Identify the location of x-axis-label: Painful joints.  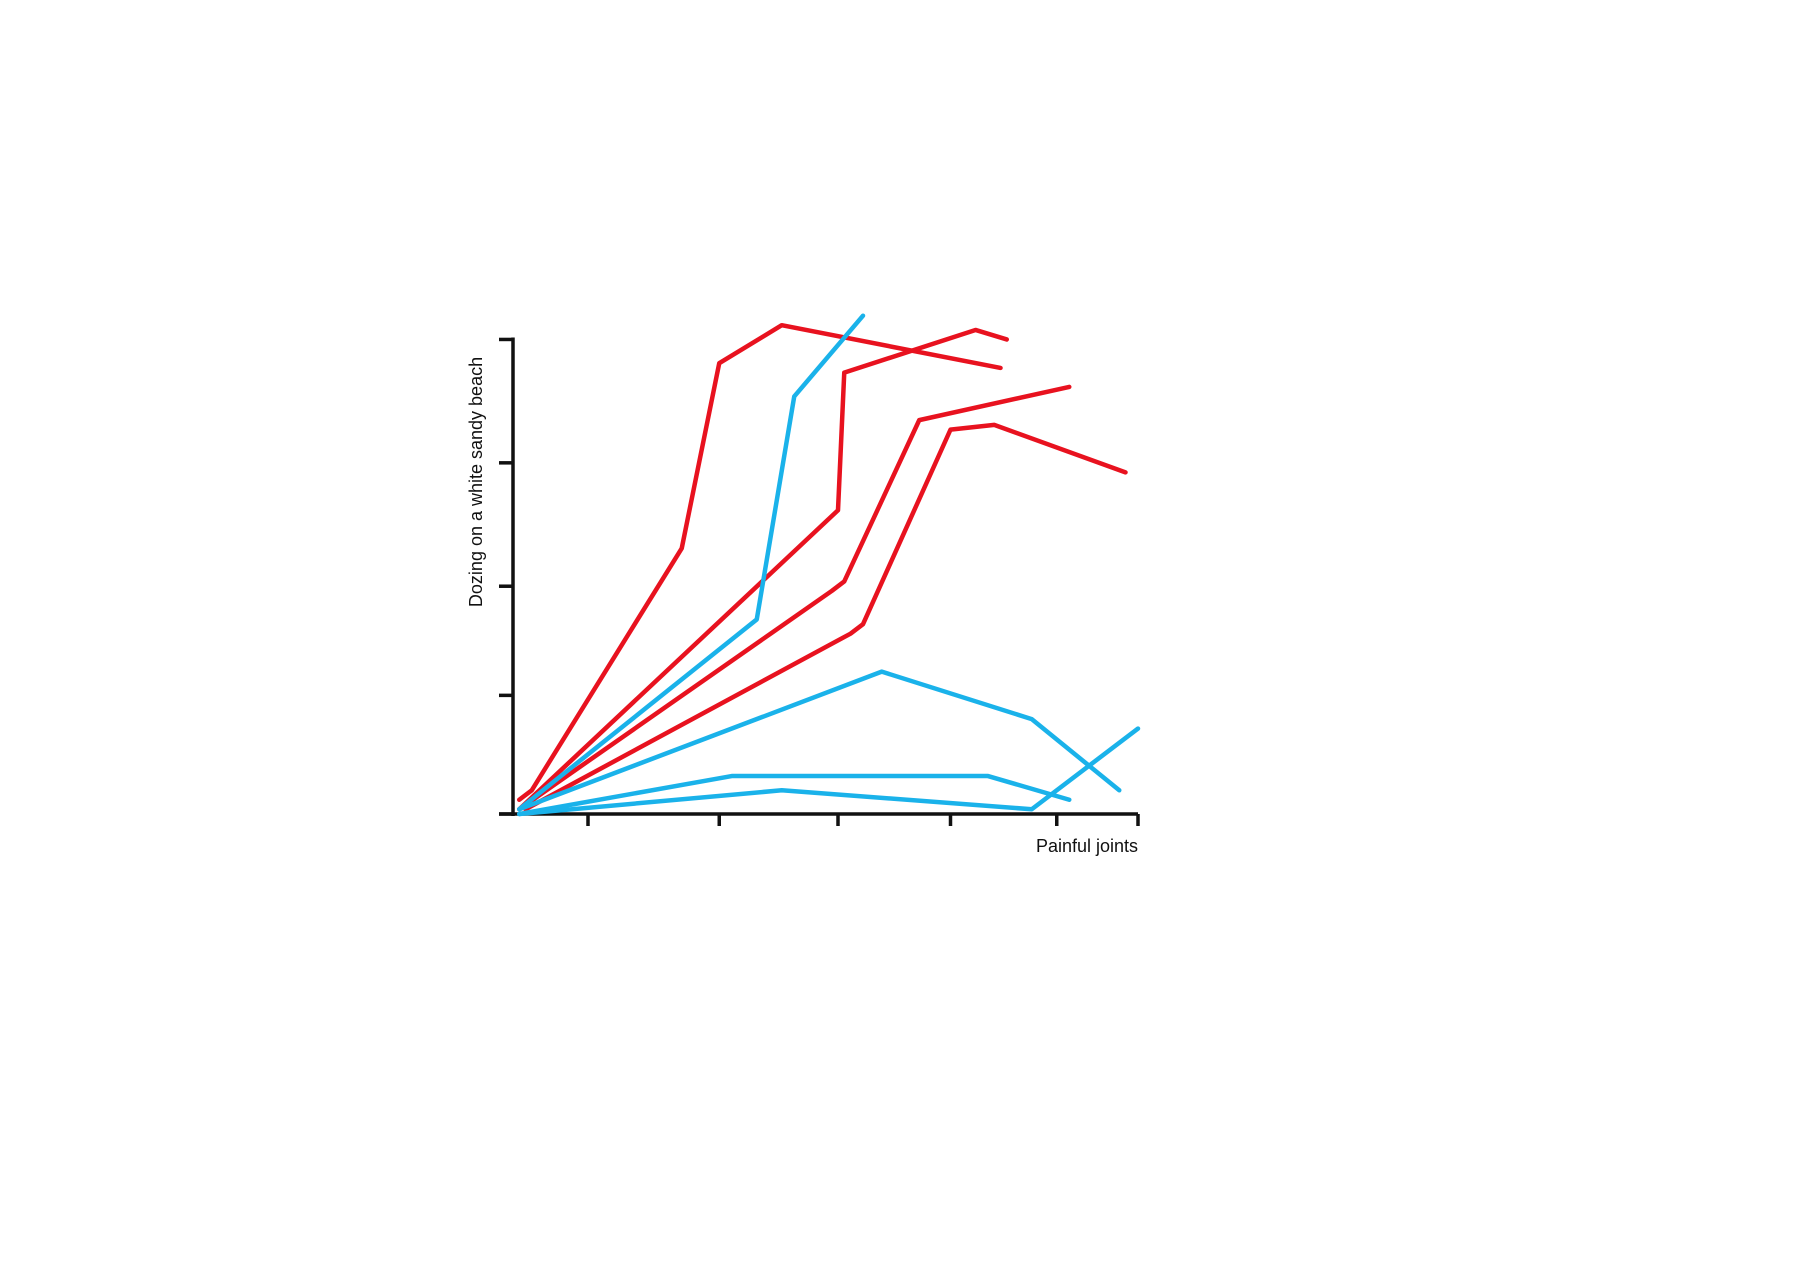
(1087, 846).